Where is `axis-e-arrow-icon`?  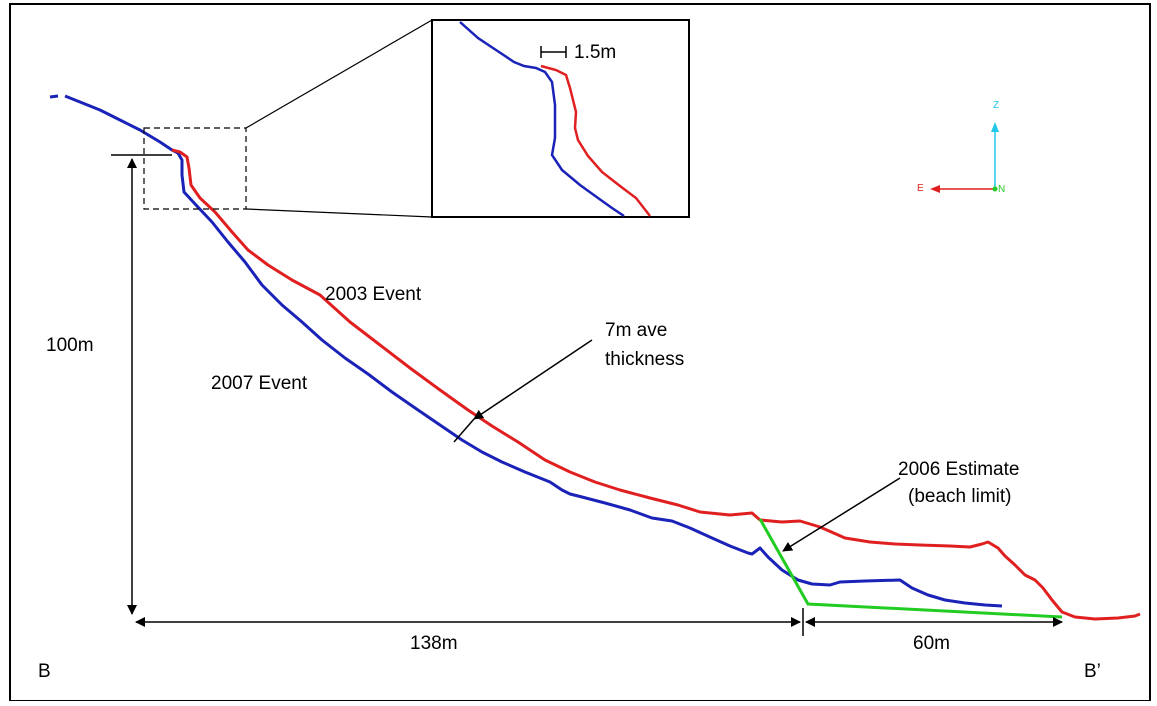
axis-e-arrow-icon is located at coordinates (935, 189).